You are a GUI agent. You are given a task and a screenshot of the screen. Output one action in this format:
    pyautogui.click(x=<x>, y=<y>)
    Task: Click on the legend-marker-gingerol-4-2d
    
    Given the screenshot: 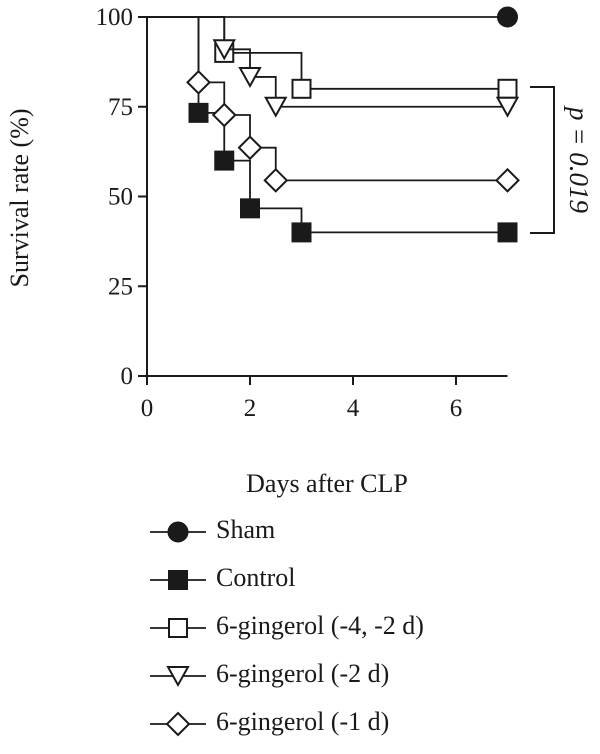 What is the action you would take?
    pyautogui.click(x=178, y=628)
    